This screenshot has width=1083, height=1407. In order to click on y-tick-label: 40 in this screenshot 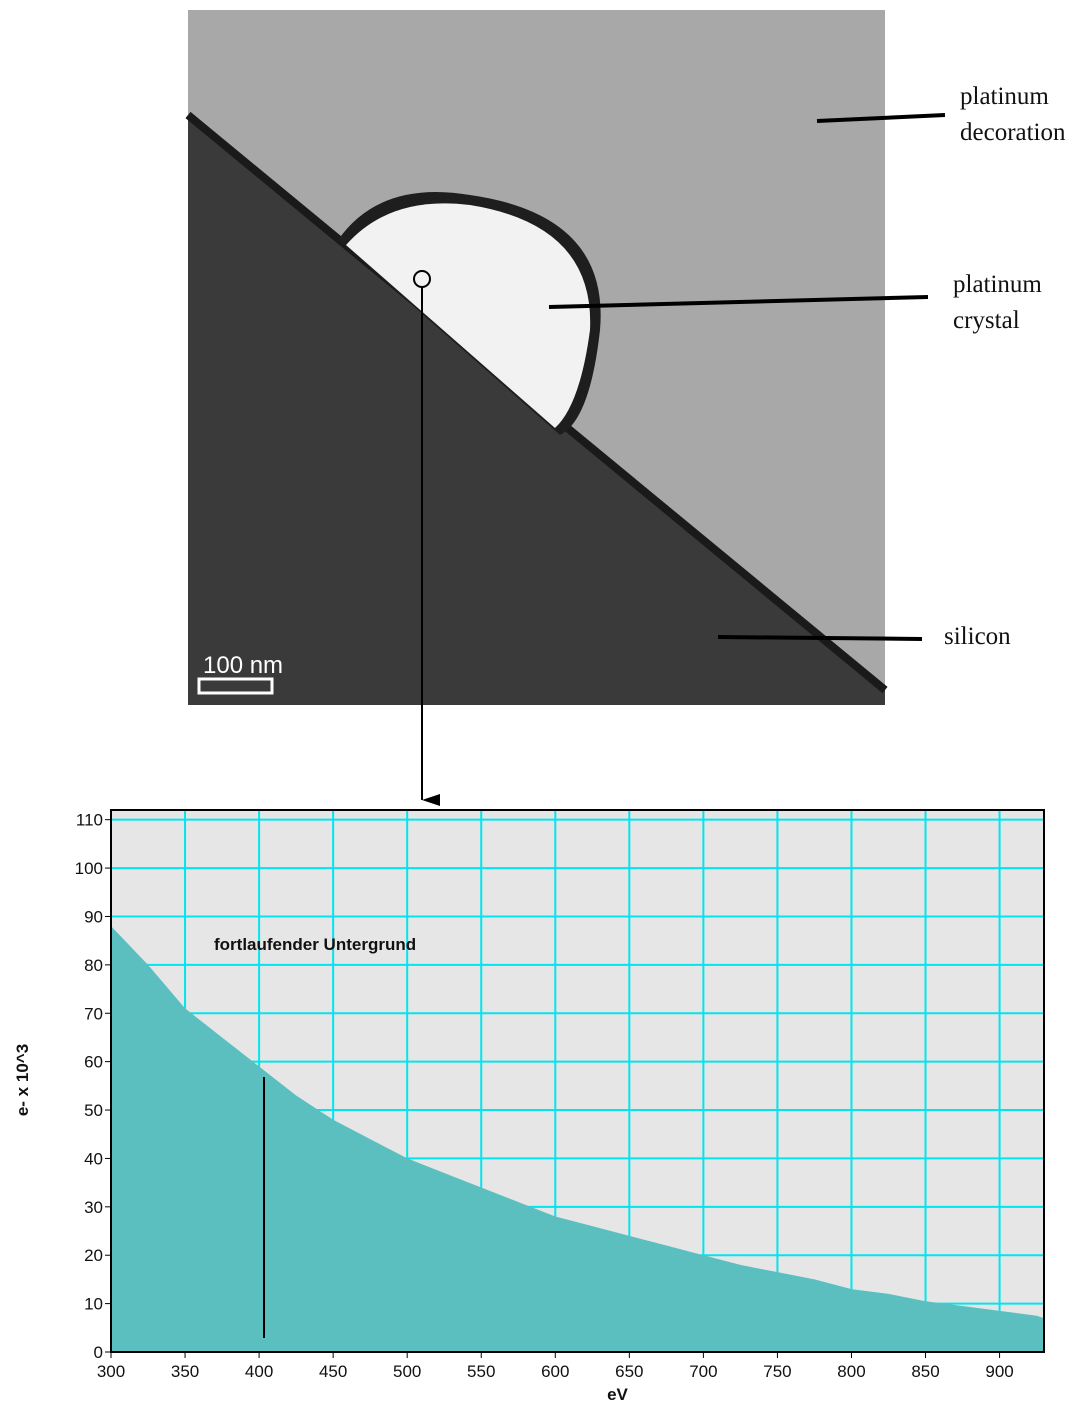, I will do `click(93, 1158)`.